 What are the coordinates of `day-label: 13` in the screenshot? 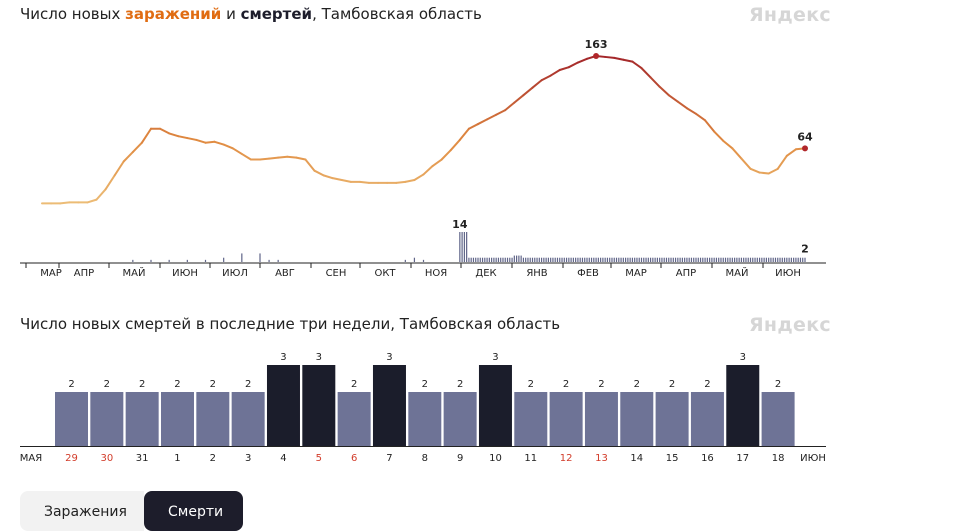 It's located at (601, 458).